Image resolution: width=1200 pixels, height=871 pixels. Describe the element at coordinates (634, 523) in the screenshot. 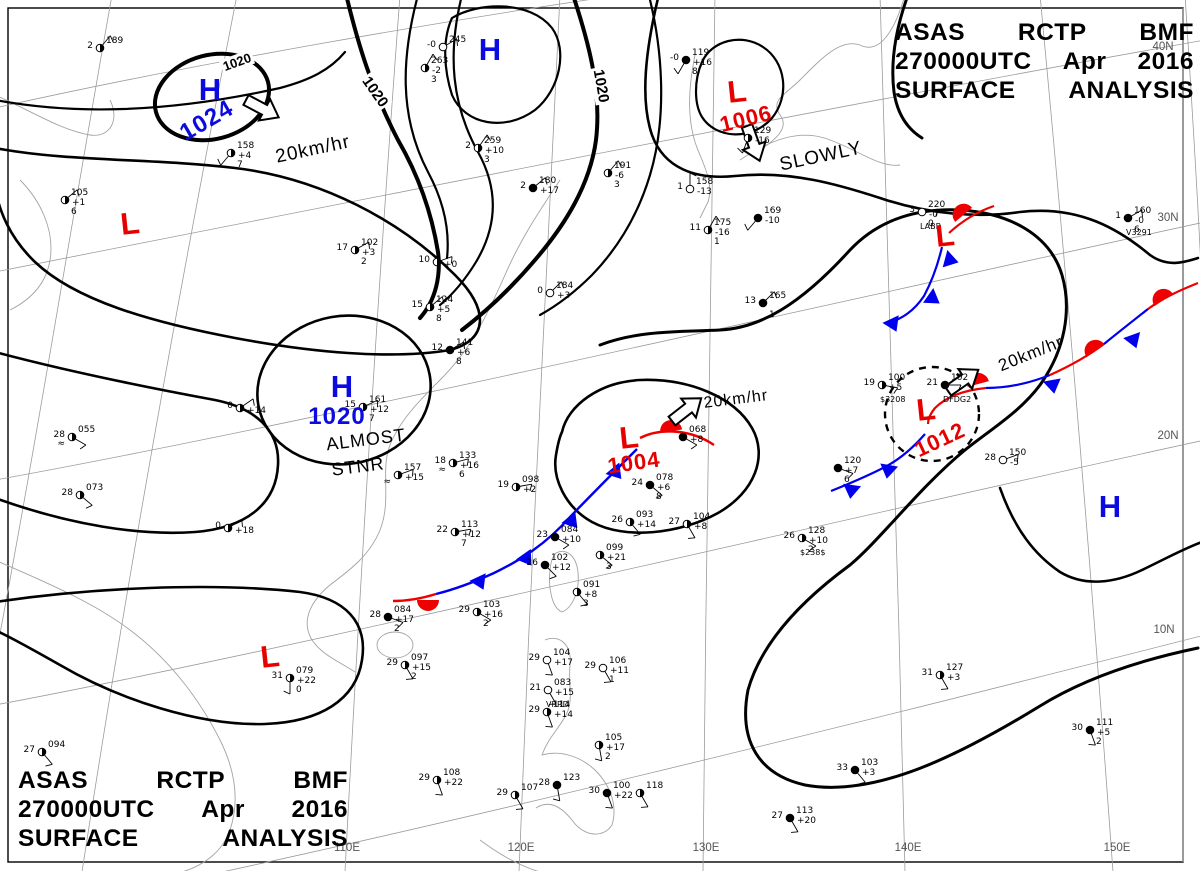

I see `station-plot: 26 093+14` at that location.